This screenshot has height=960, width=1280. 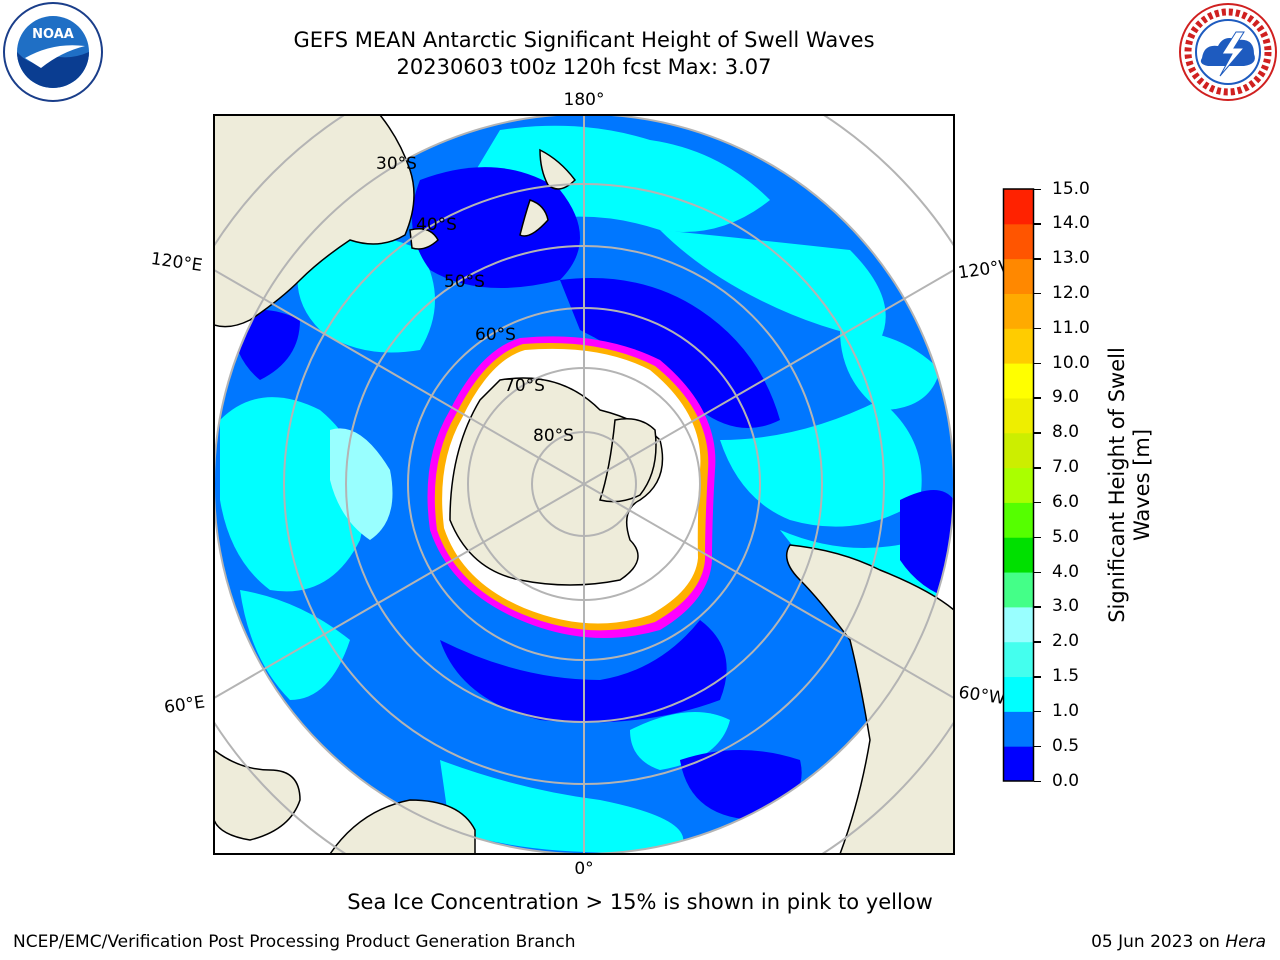 What do you see at coordinates (1066, 571) in the screenshot?
I see `colorbar-tick-label: 4.0` at bounding box center [1066, 571].